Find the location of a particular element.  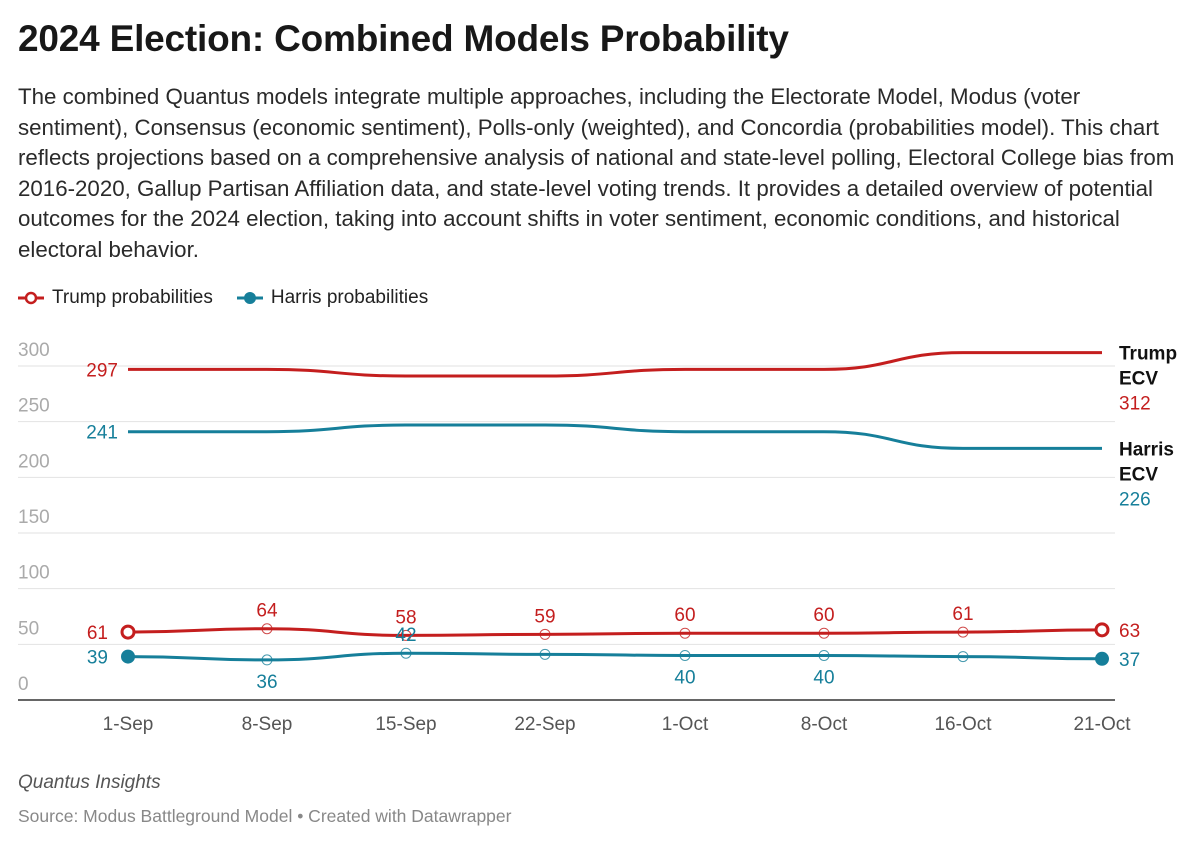

legend-item-trump: Trump probabilities is located at coordinates (115, 298).